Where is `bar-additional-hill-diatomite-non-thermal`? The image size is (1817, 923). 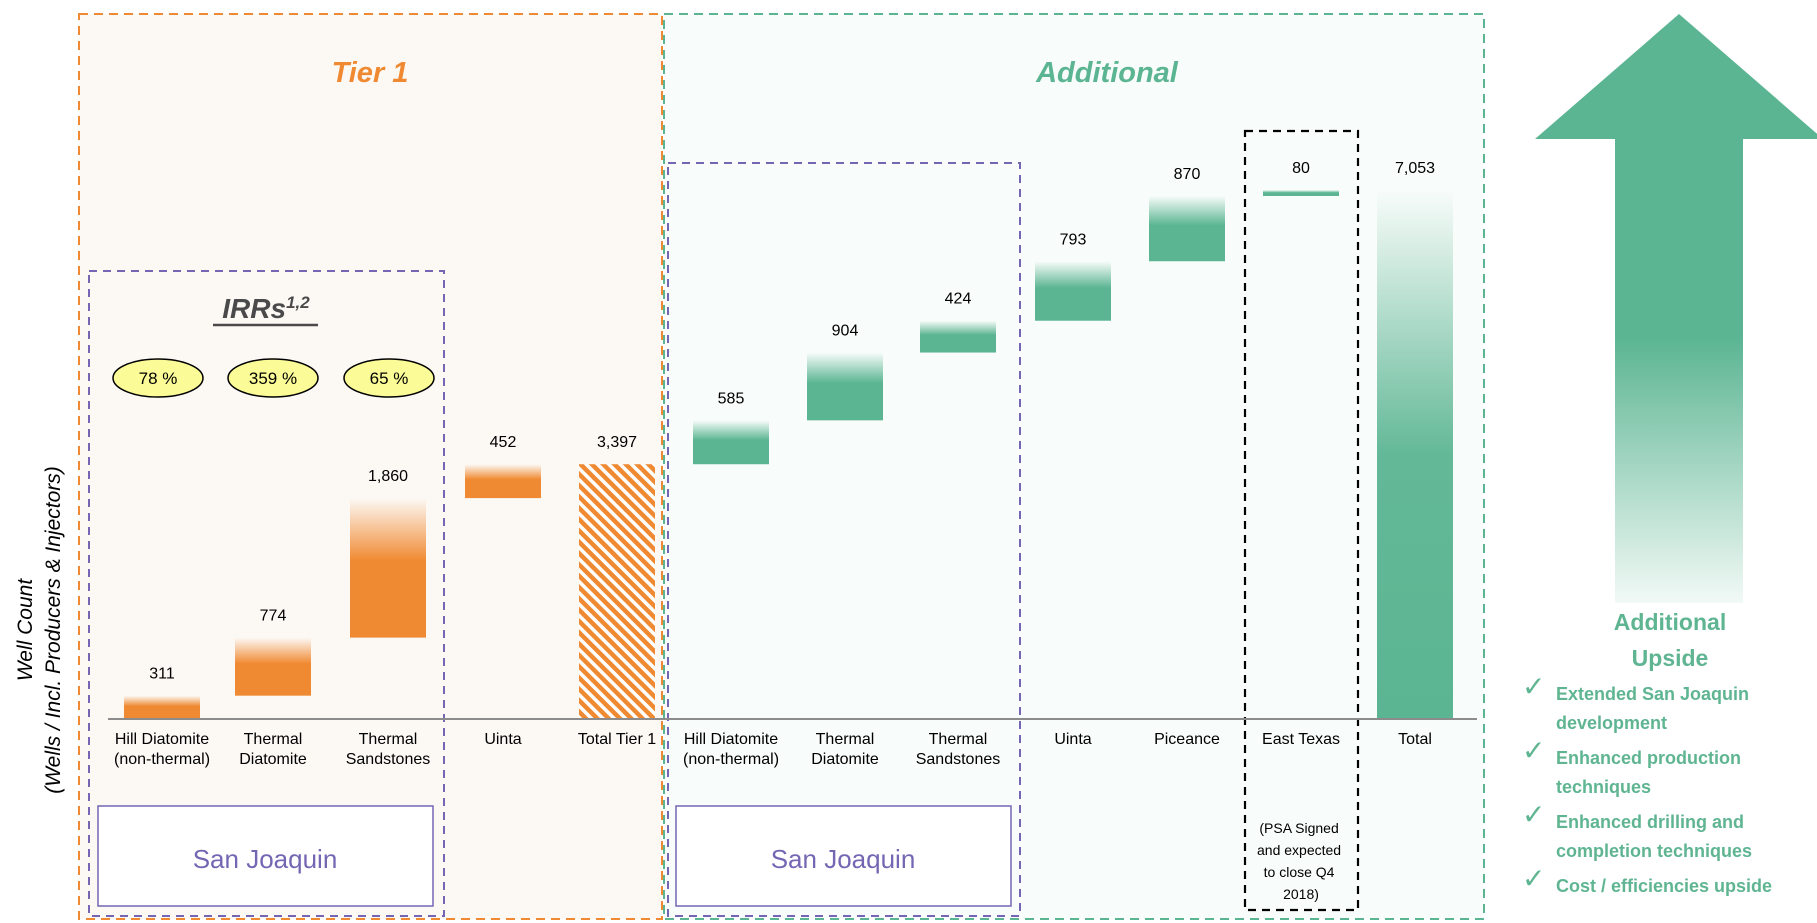
bar-additional-hill-diatomite-non-thermal is located at coordinates (731, 442).